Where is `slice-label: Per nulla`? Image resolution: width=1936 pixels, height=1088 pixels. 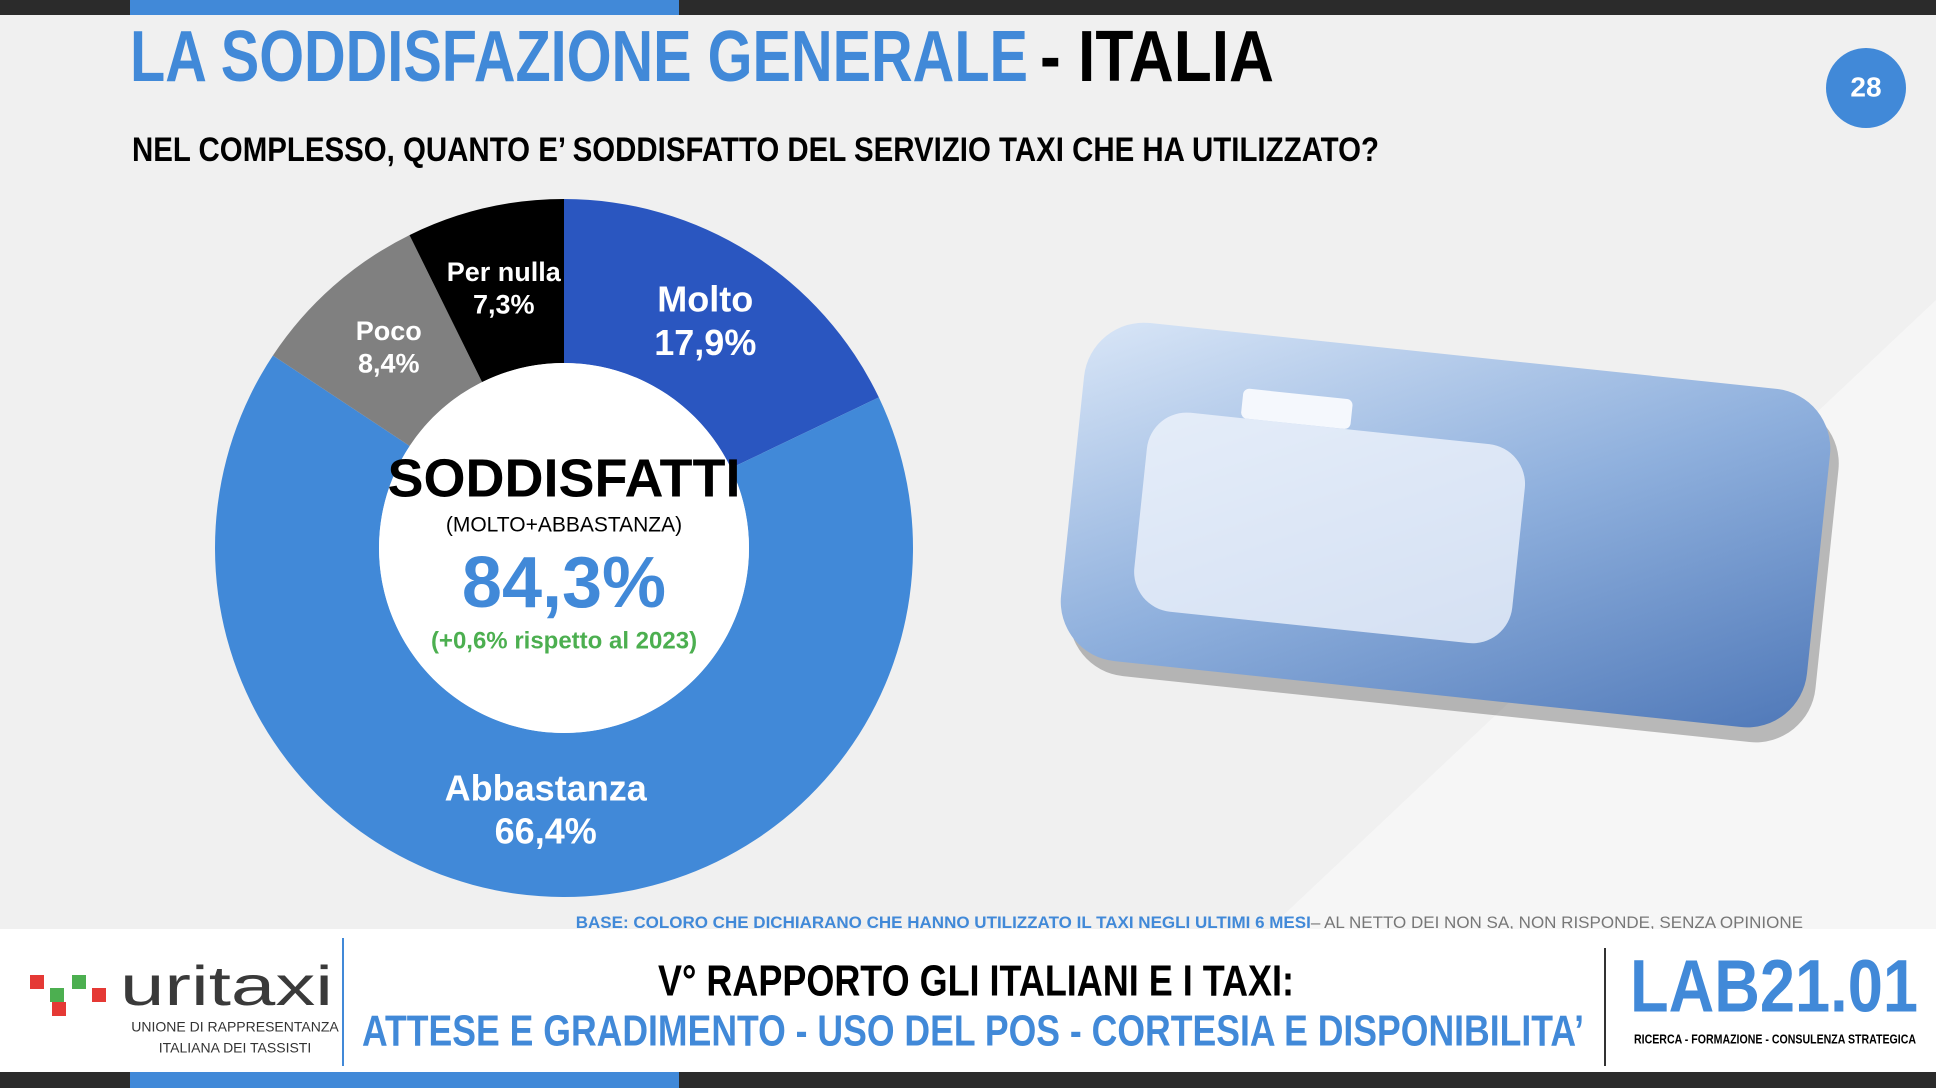
slice-label: Per nulla is located at coordinates (504, 272).